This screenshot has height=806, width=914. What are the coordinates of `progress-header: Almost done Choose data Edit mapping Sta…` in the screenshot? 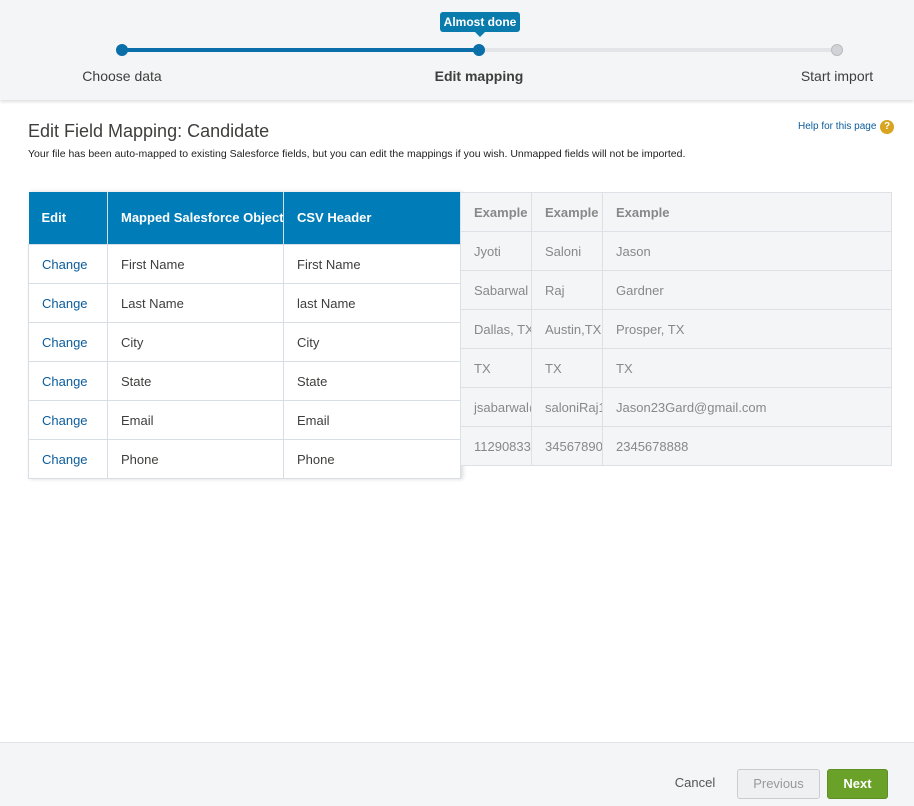 It's located at (457, 50).